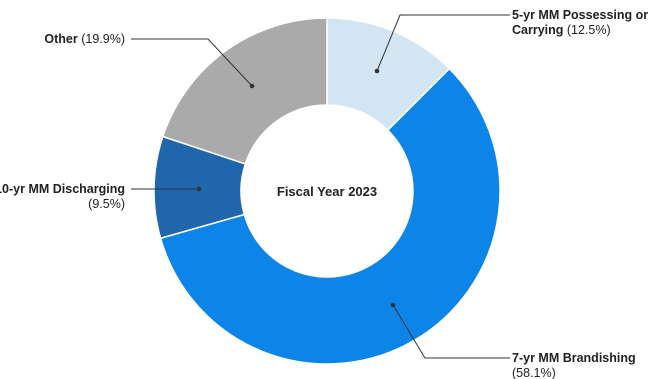  I want to click on slice-label: 5-yr MM Possessing or Carrying (12.5%), so click(580, 22).